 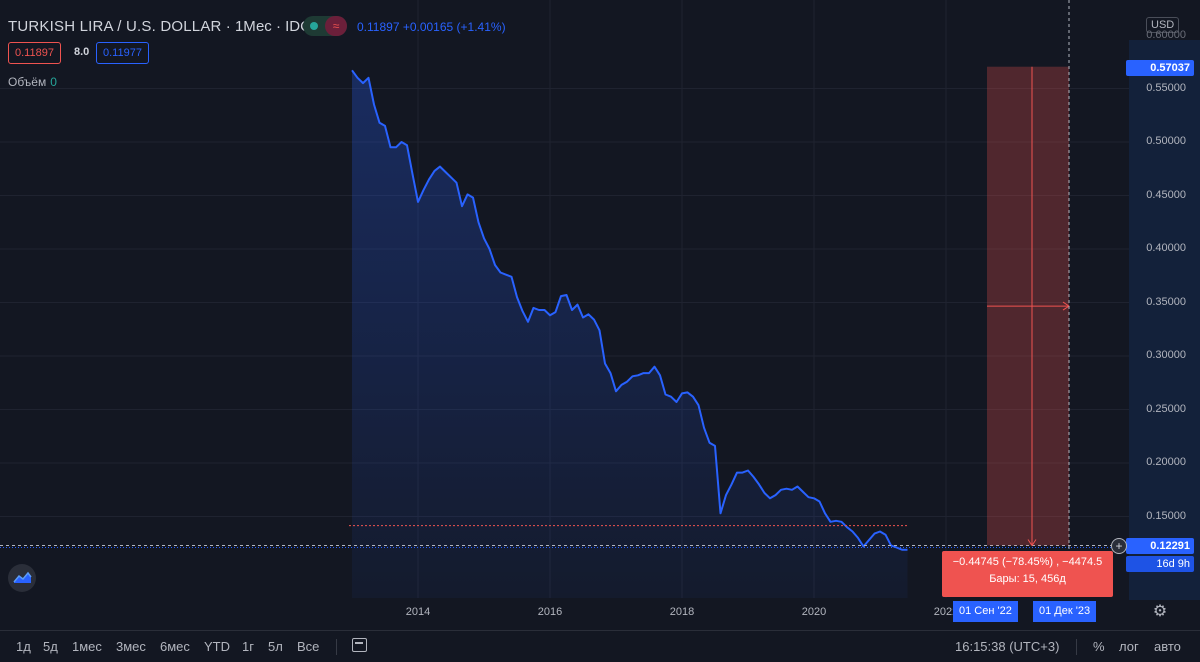 I want to click on spread-value: 8.0, so click(x=82, y=52).